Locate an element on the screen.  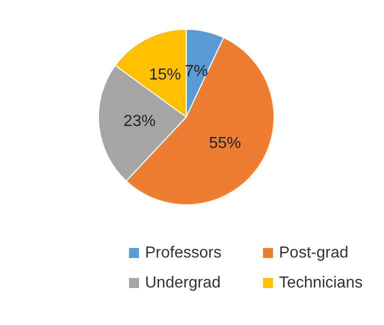
data-label: 55% is located at coordinates (225, 143).